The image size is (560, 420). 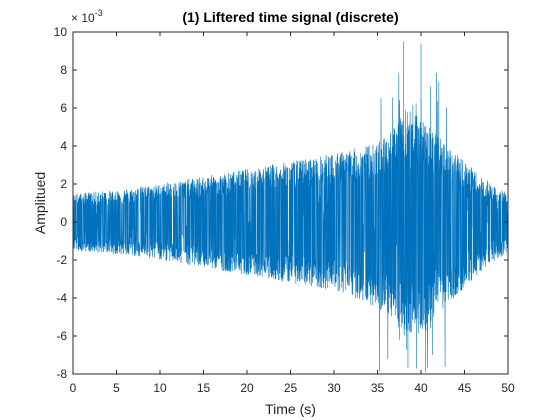 What do you see at coordinates (116, 388) in the screenshot?
I see `x-tick-label: 5` at bounding box center [116, 388].